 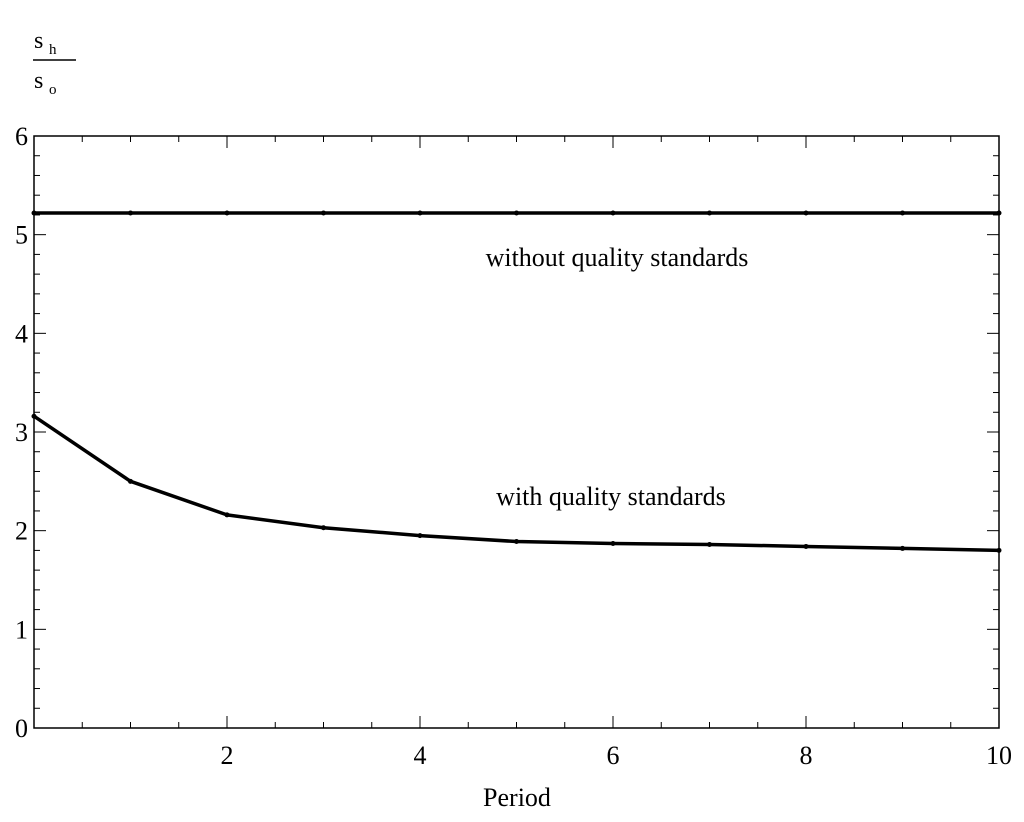 I want to click on y-tick-label: 3, so click(x=21, y=432).